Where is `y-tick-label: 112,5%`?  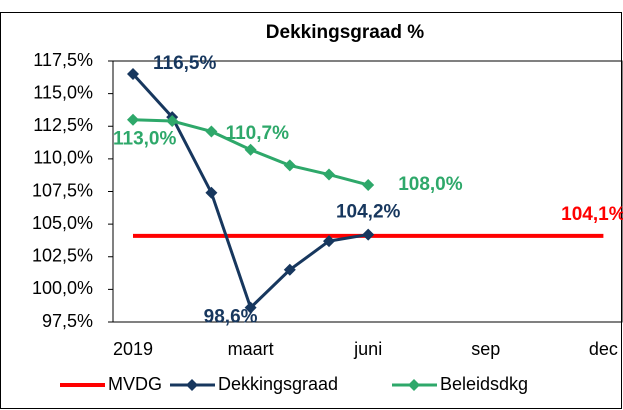 y-tick-label: 112,5% is located at coordinates (63, 125).